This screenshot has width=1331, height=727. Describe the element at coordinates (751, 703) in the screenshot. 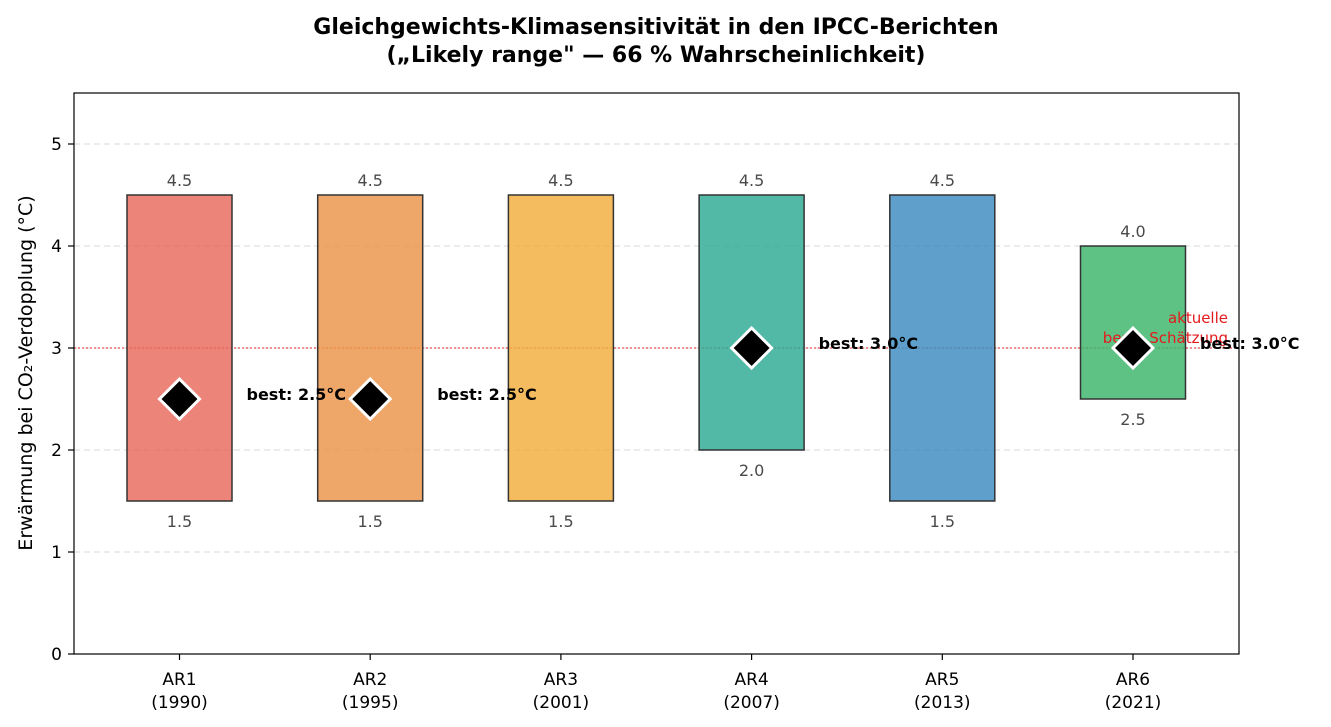

I see `x-tick-year-label: (2007)` at that location.